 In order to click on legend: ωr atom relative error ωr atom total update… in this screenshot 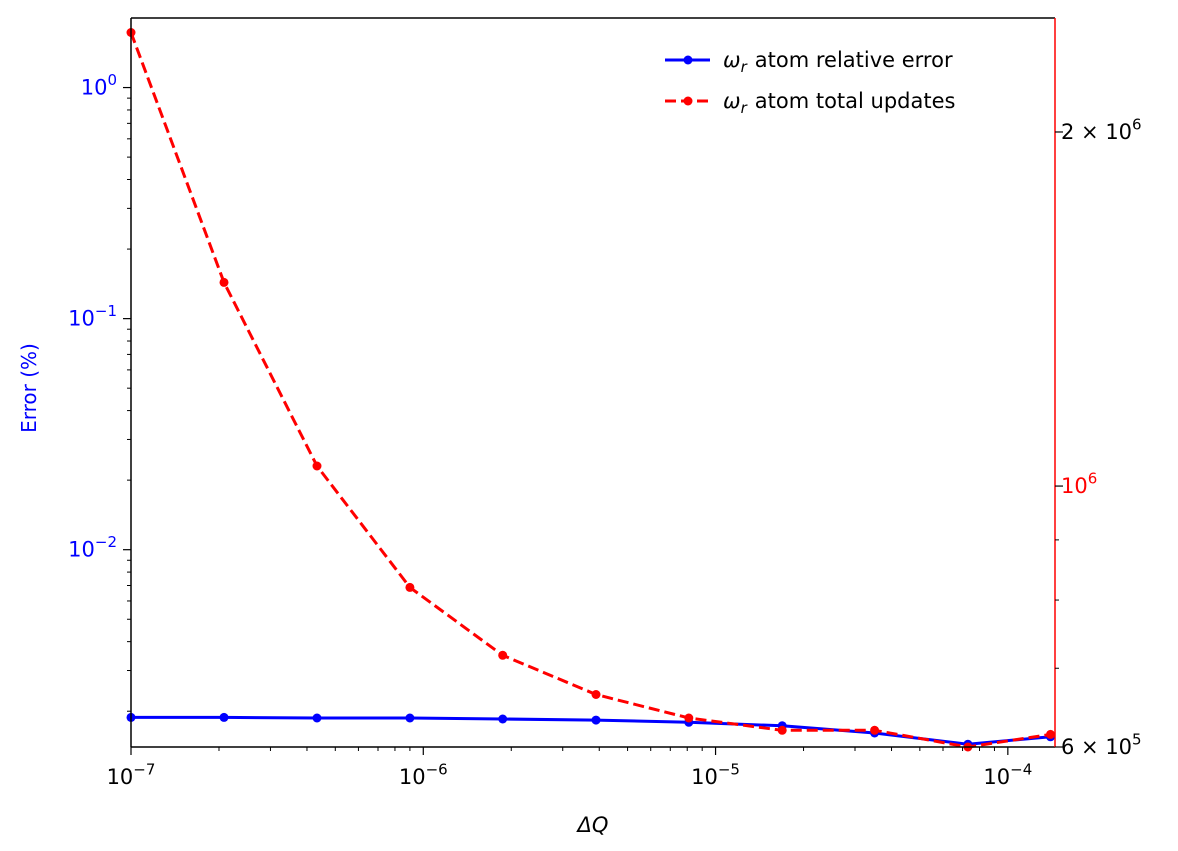, I will do `click(810, 82)`.